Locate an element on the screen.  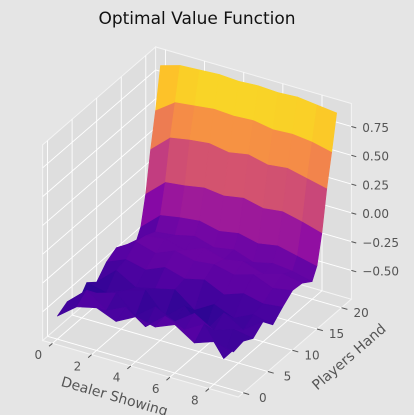
x-tick-label: 4 is located at coordinates (117, 378).